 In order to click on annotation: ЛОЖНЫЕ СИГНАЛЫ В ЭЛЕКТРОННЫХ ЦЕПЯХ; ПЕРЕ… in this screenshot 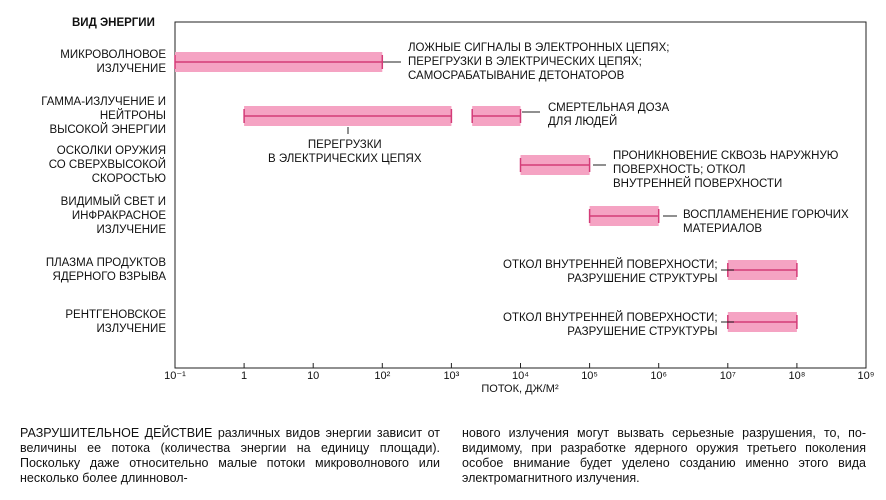, I will do `click(539, 62)`.